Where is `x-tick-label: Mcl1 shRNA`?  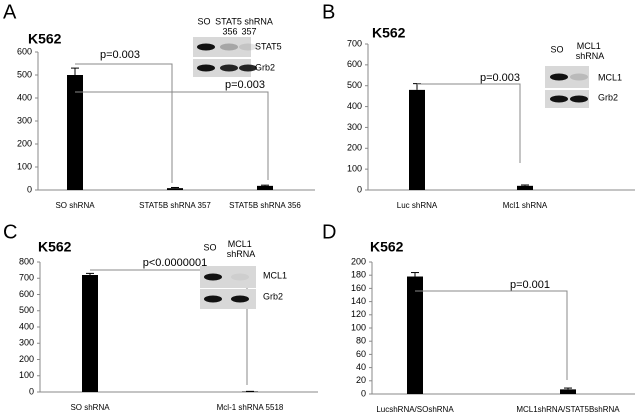 x-tick-label: Mcl1 shRNA is located at coordinates (525, 205).